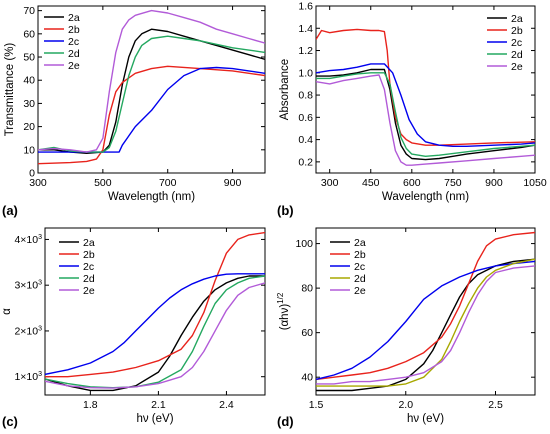  I want to click on y-tick-label: 50, so click(29, 58).